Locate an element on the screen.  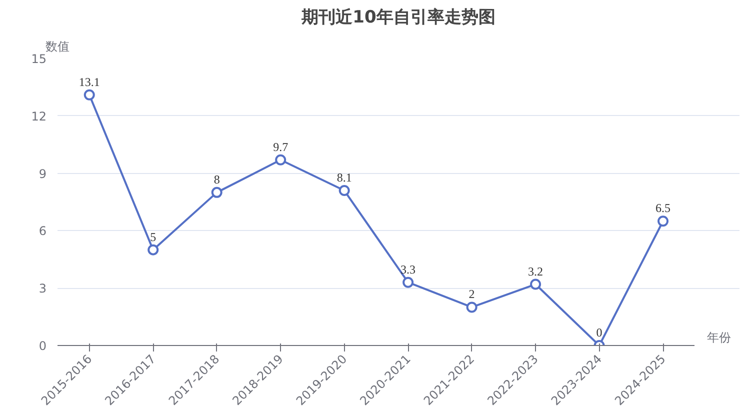
data-label: 2 is located at coordinates (471, 294).